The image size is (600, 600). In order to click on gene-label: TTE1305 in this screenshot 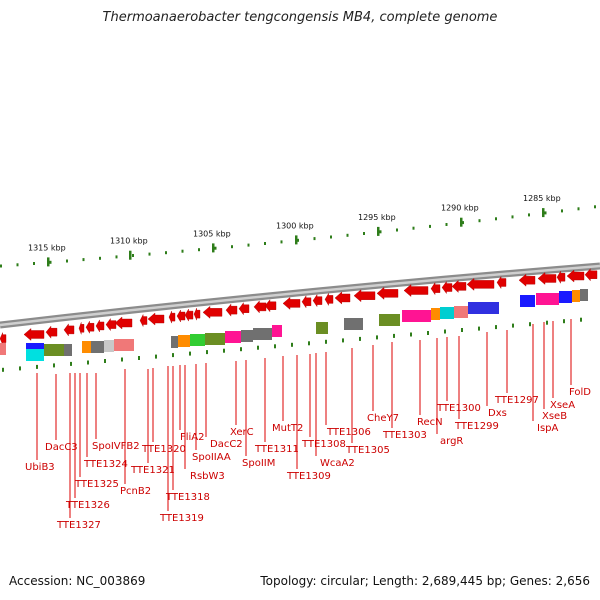, I will do `click(367, 450)`.